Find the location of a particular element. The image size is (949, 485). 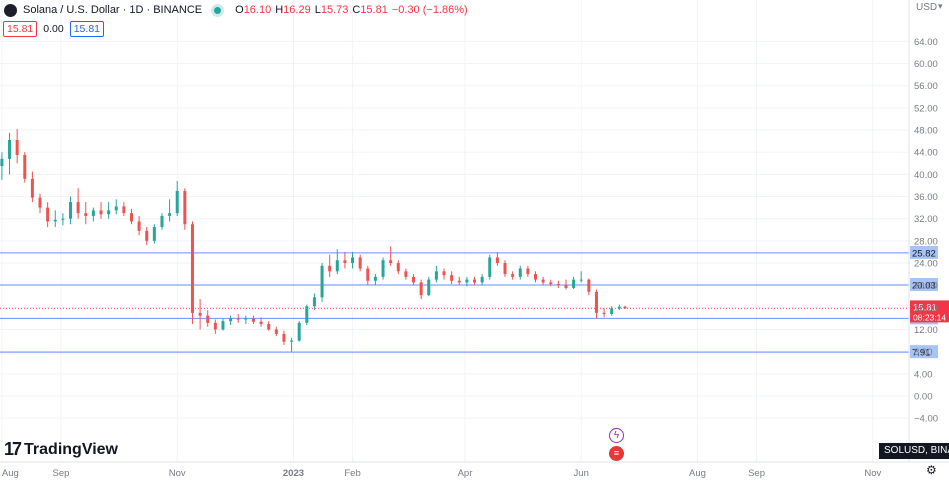

time-tick-label: Feb is located at coordinates (352, 473).